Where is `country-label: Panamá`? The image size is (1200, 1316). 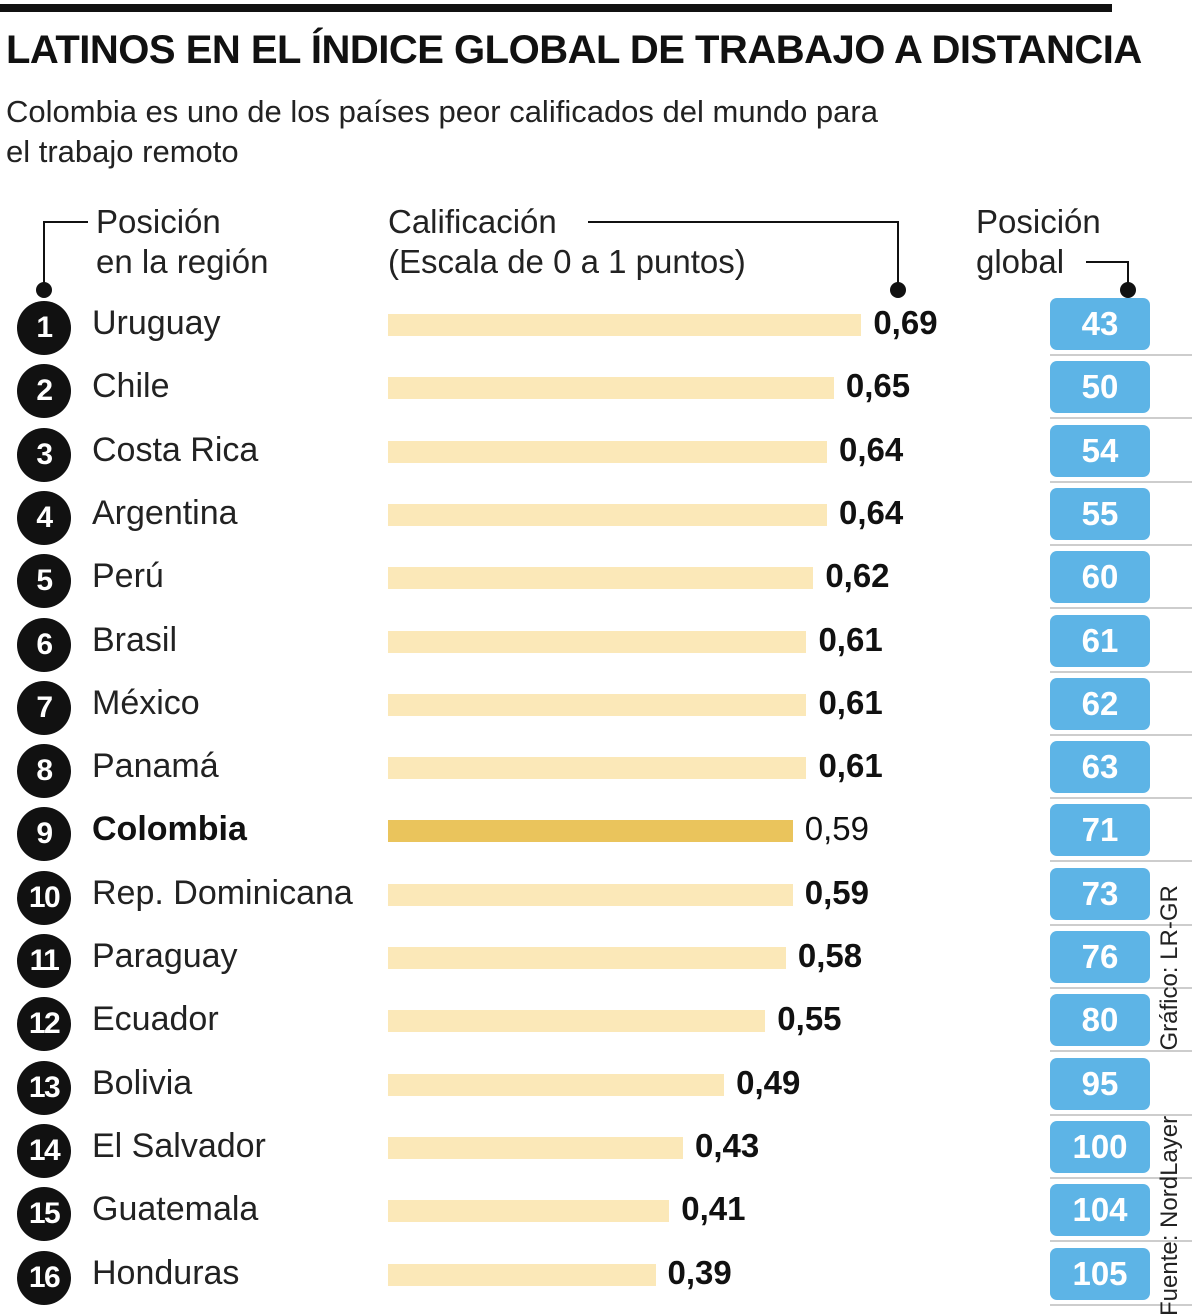 country-label: Panamá is located at coordinates (155, 766).